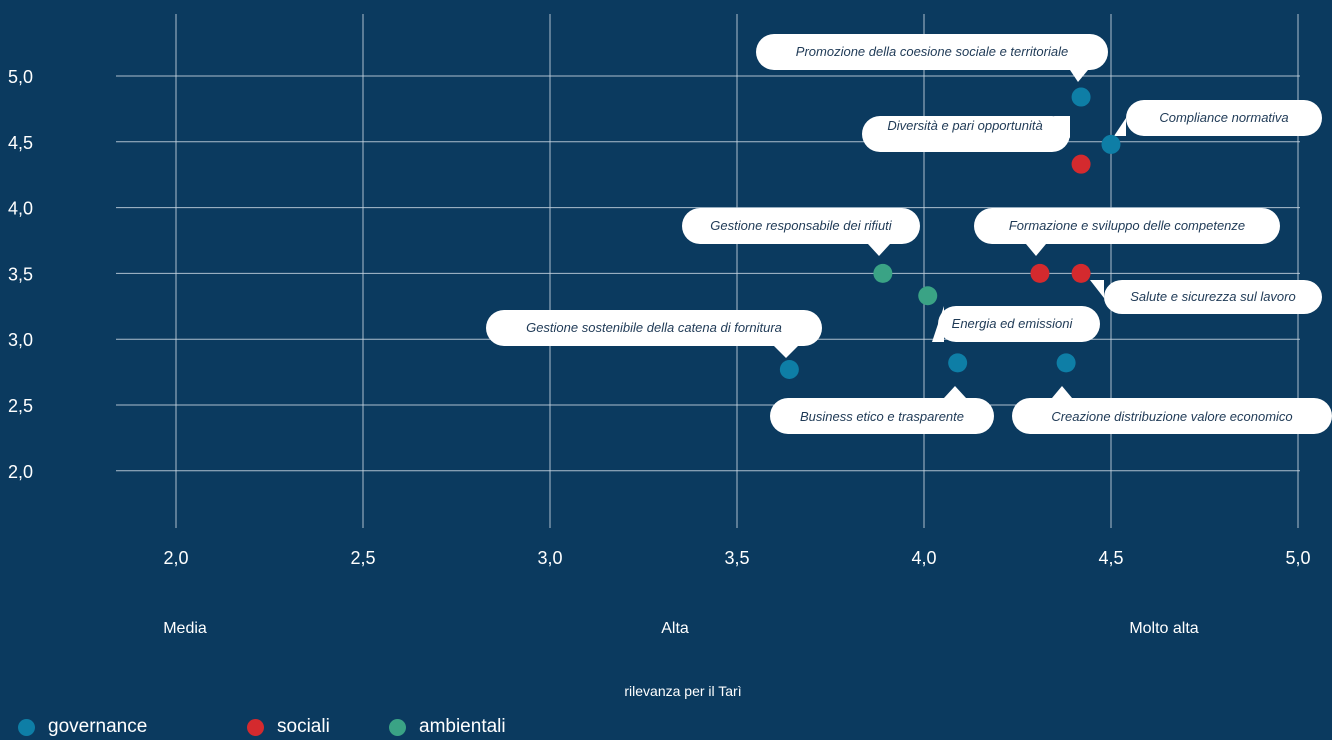 The height and width of the screenshot is (740, 1332). I want to click on y-tick-label: 3,5, so click(20, 274).